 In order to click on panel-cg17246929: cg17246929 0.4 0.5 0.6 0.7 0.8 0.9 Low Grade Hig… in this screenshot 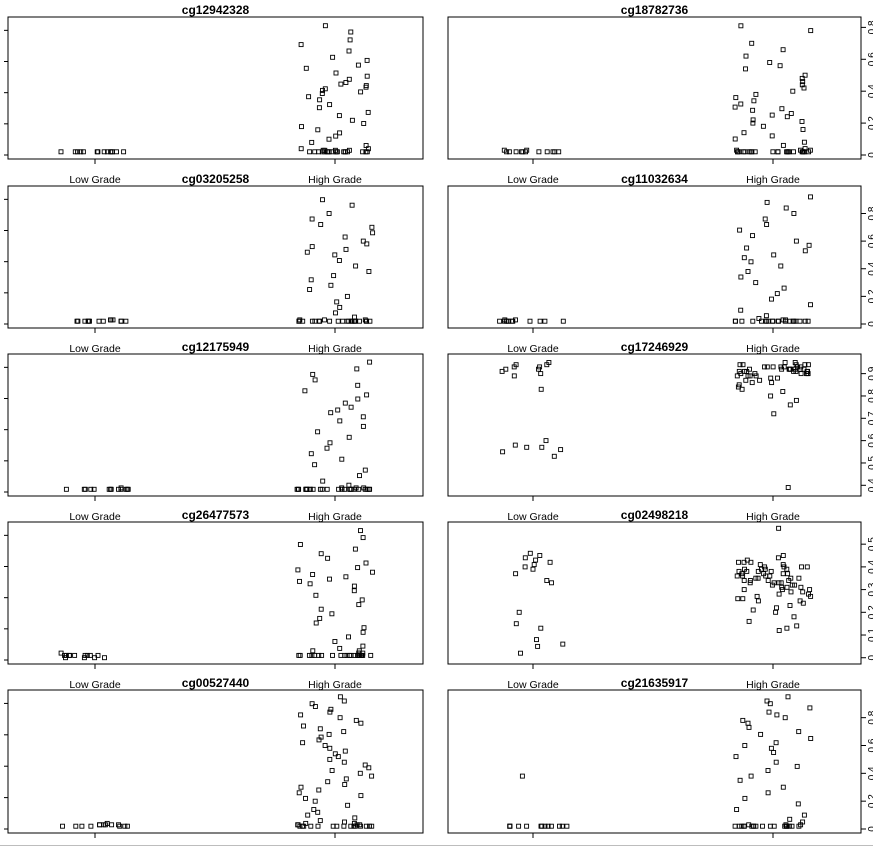, I will do `click(660, 431)`.